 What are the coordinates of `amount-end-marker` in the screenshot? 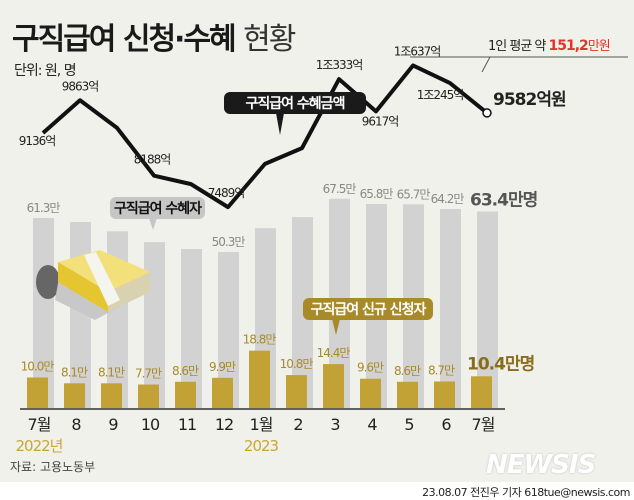 It's located at (487, 113).